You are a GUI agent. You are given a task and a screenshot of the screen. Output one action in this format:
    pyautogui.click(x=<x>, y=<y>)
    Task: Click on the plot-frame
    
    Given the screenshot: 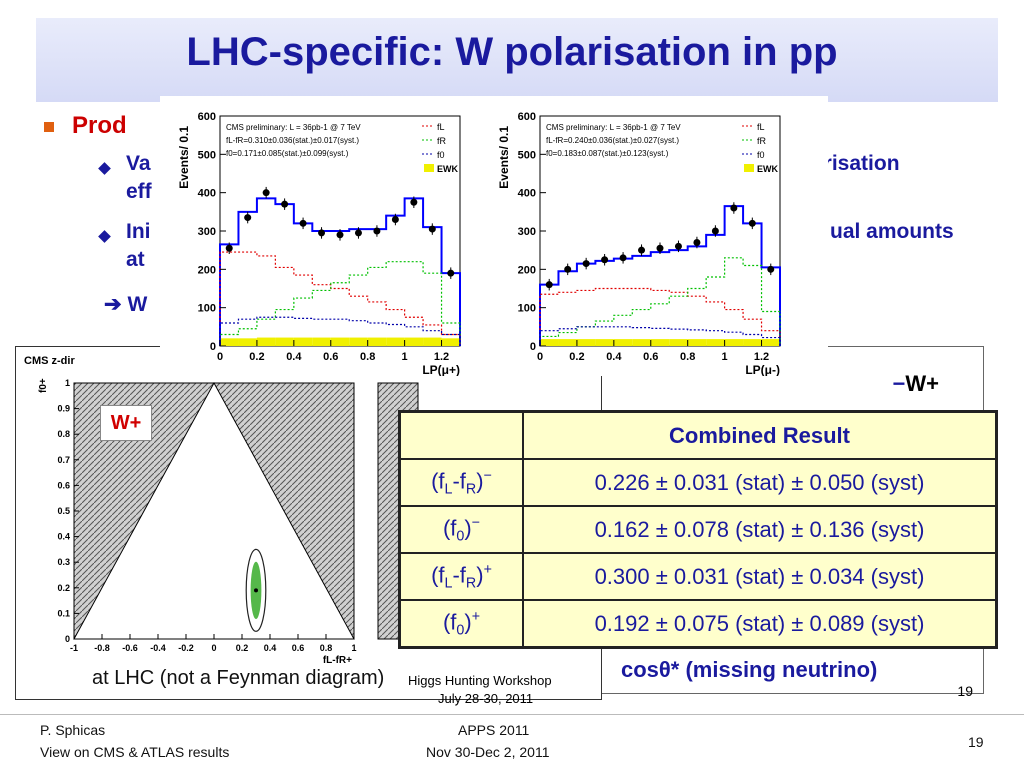 What is the action you would take?
    pyautogui.click(x=660, y=231)
    